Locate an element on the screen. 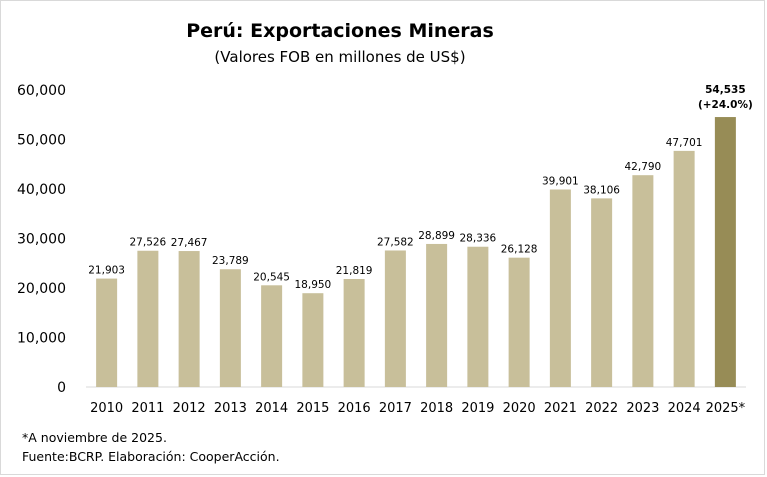  data-label: 27,467 is located at coordinates (189, 243).